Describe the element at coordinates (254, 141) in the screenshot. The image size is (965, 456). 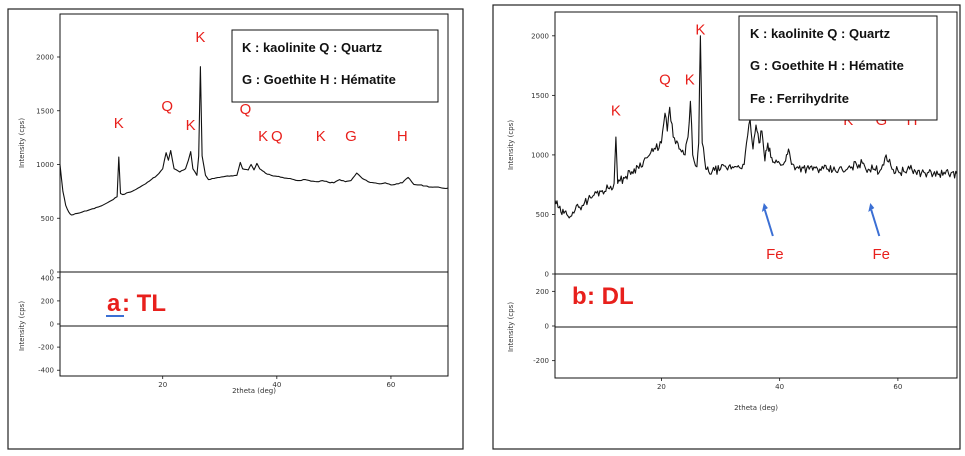
I see `panel-a-series-line` at that location.